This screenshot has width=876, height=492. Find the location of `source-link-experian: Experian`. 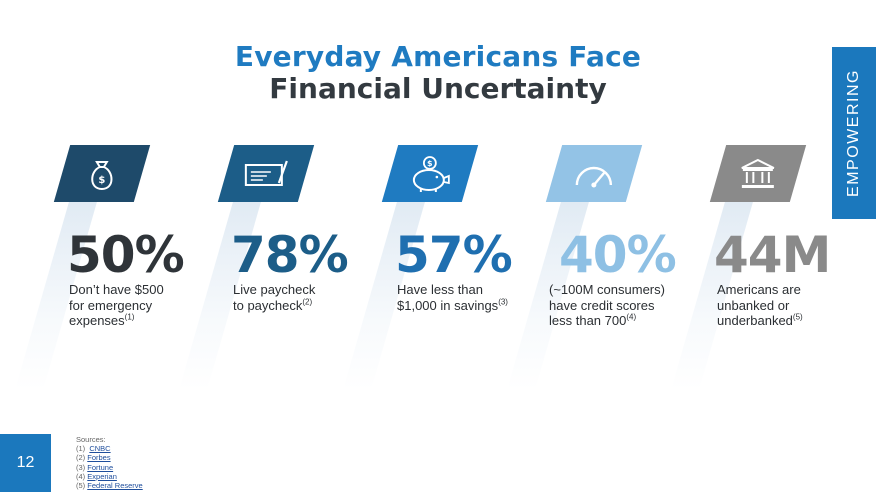

source-link-experian: Experian is located at coordinates (102, 476).